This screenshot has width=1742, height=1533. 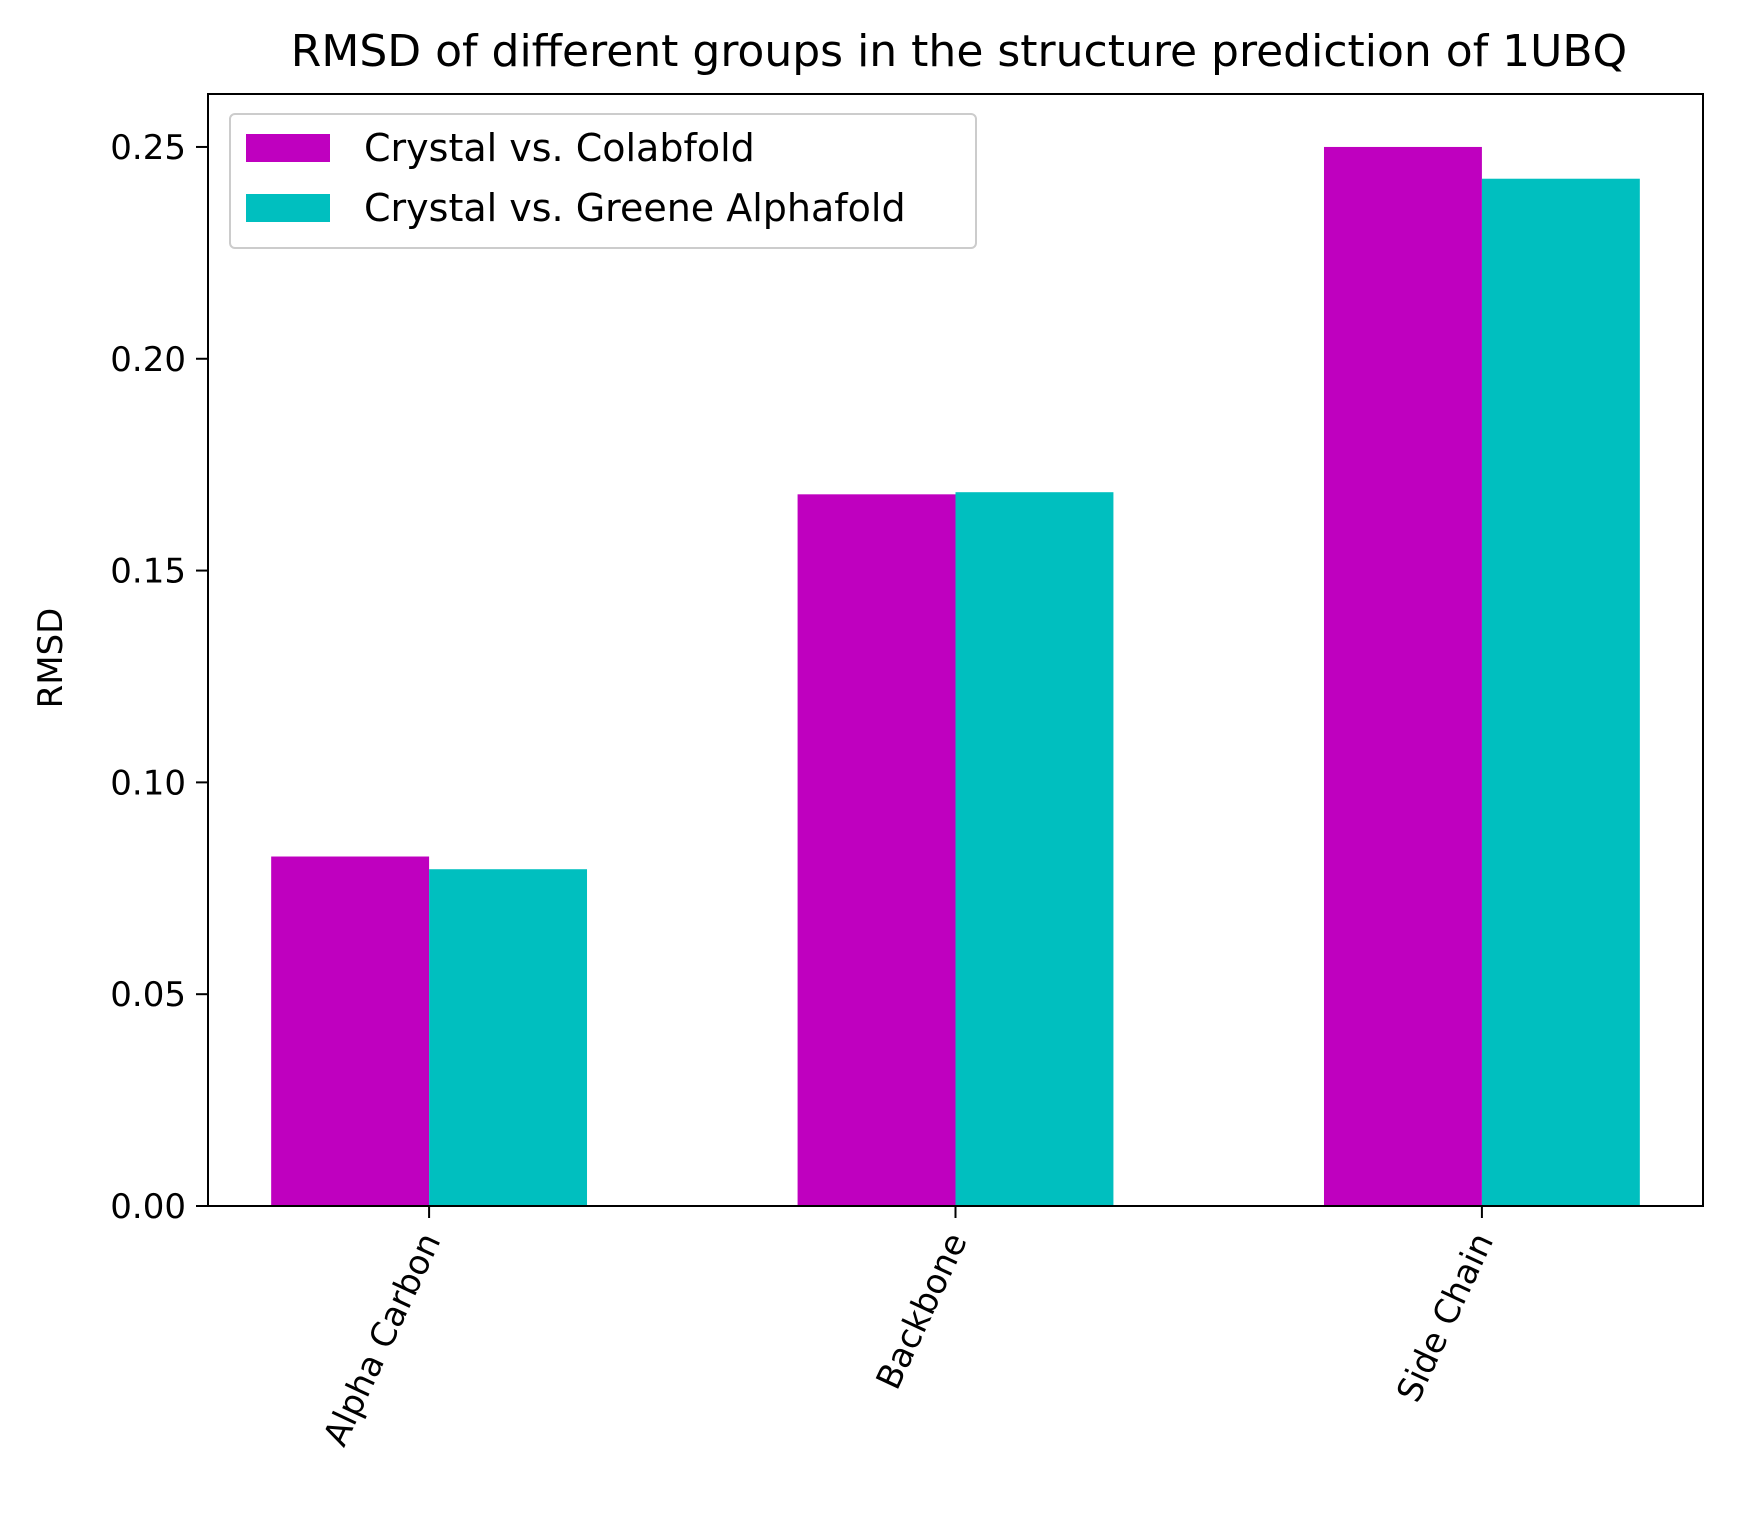 What do you see at coordinates (148, 995) in the screenshot?
I see `y-tick-label: 0.05` at bounding box center [148, 995].